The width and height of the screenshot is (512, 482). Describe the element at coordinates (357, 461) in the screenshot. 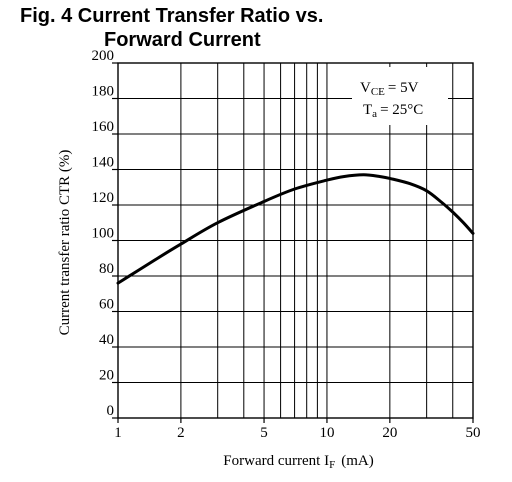

I see `x-axis-label-unit: (mA)` at that location.